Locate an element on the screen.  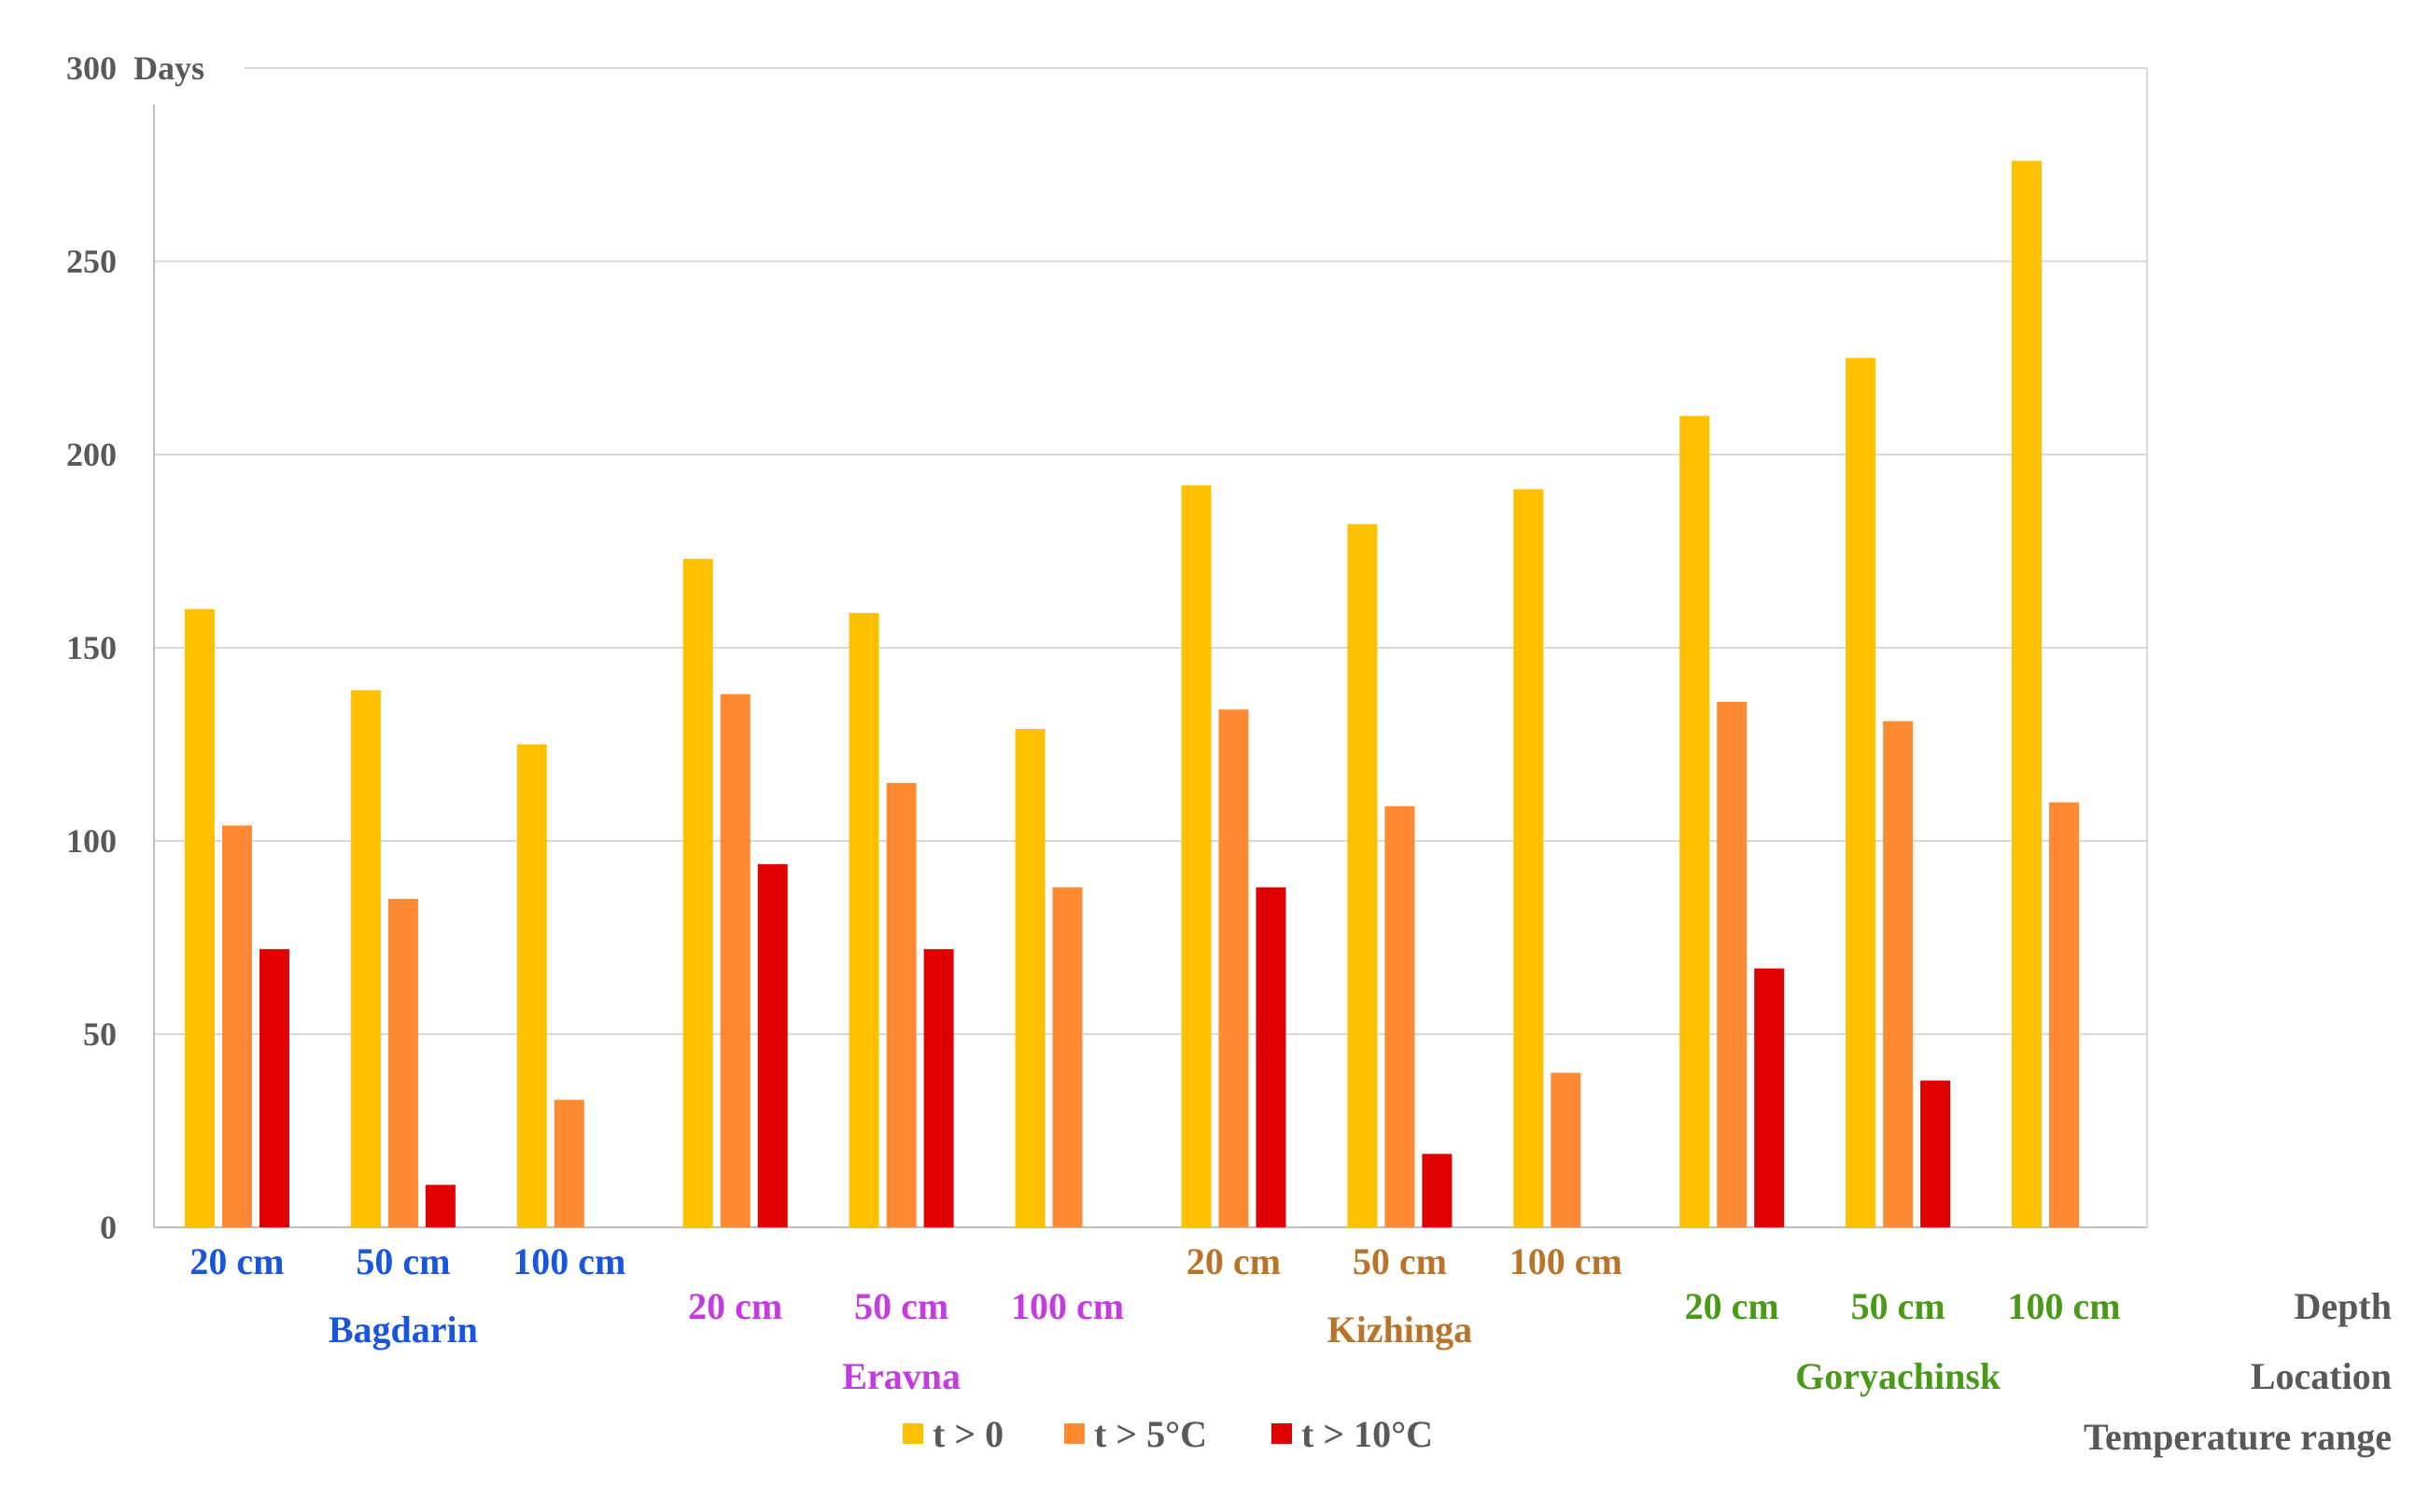
row-label-location: Location is located at coordinates (2321, 1376).